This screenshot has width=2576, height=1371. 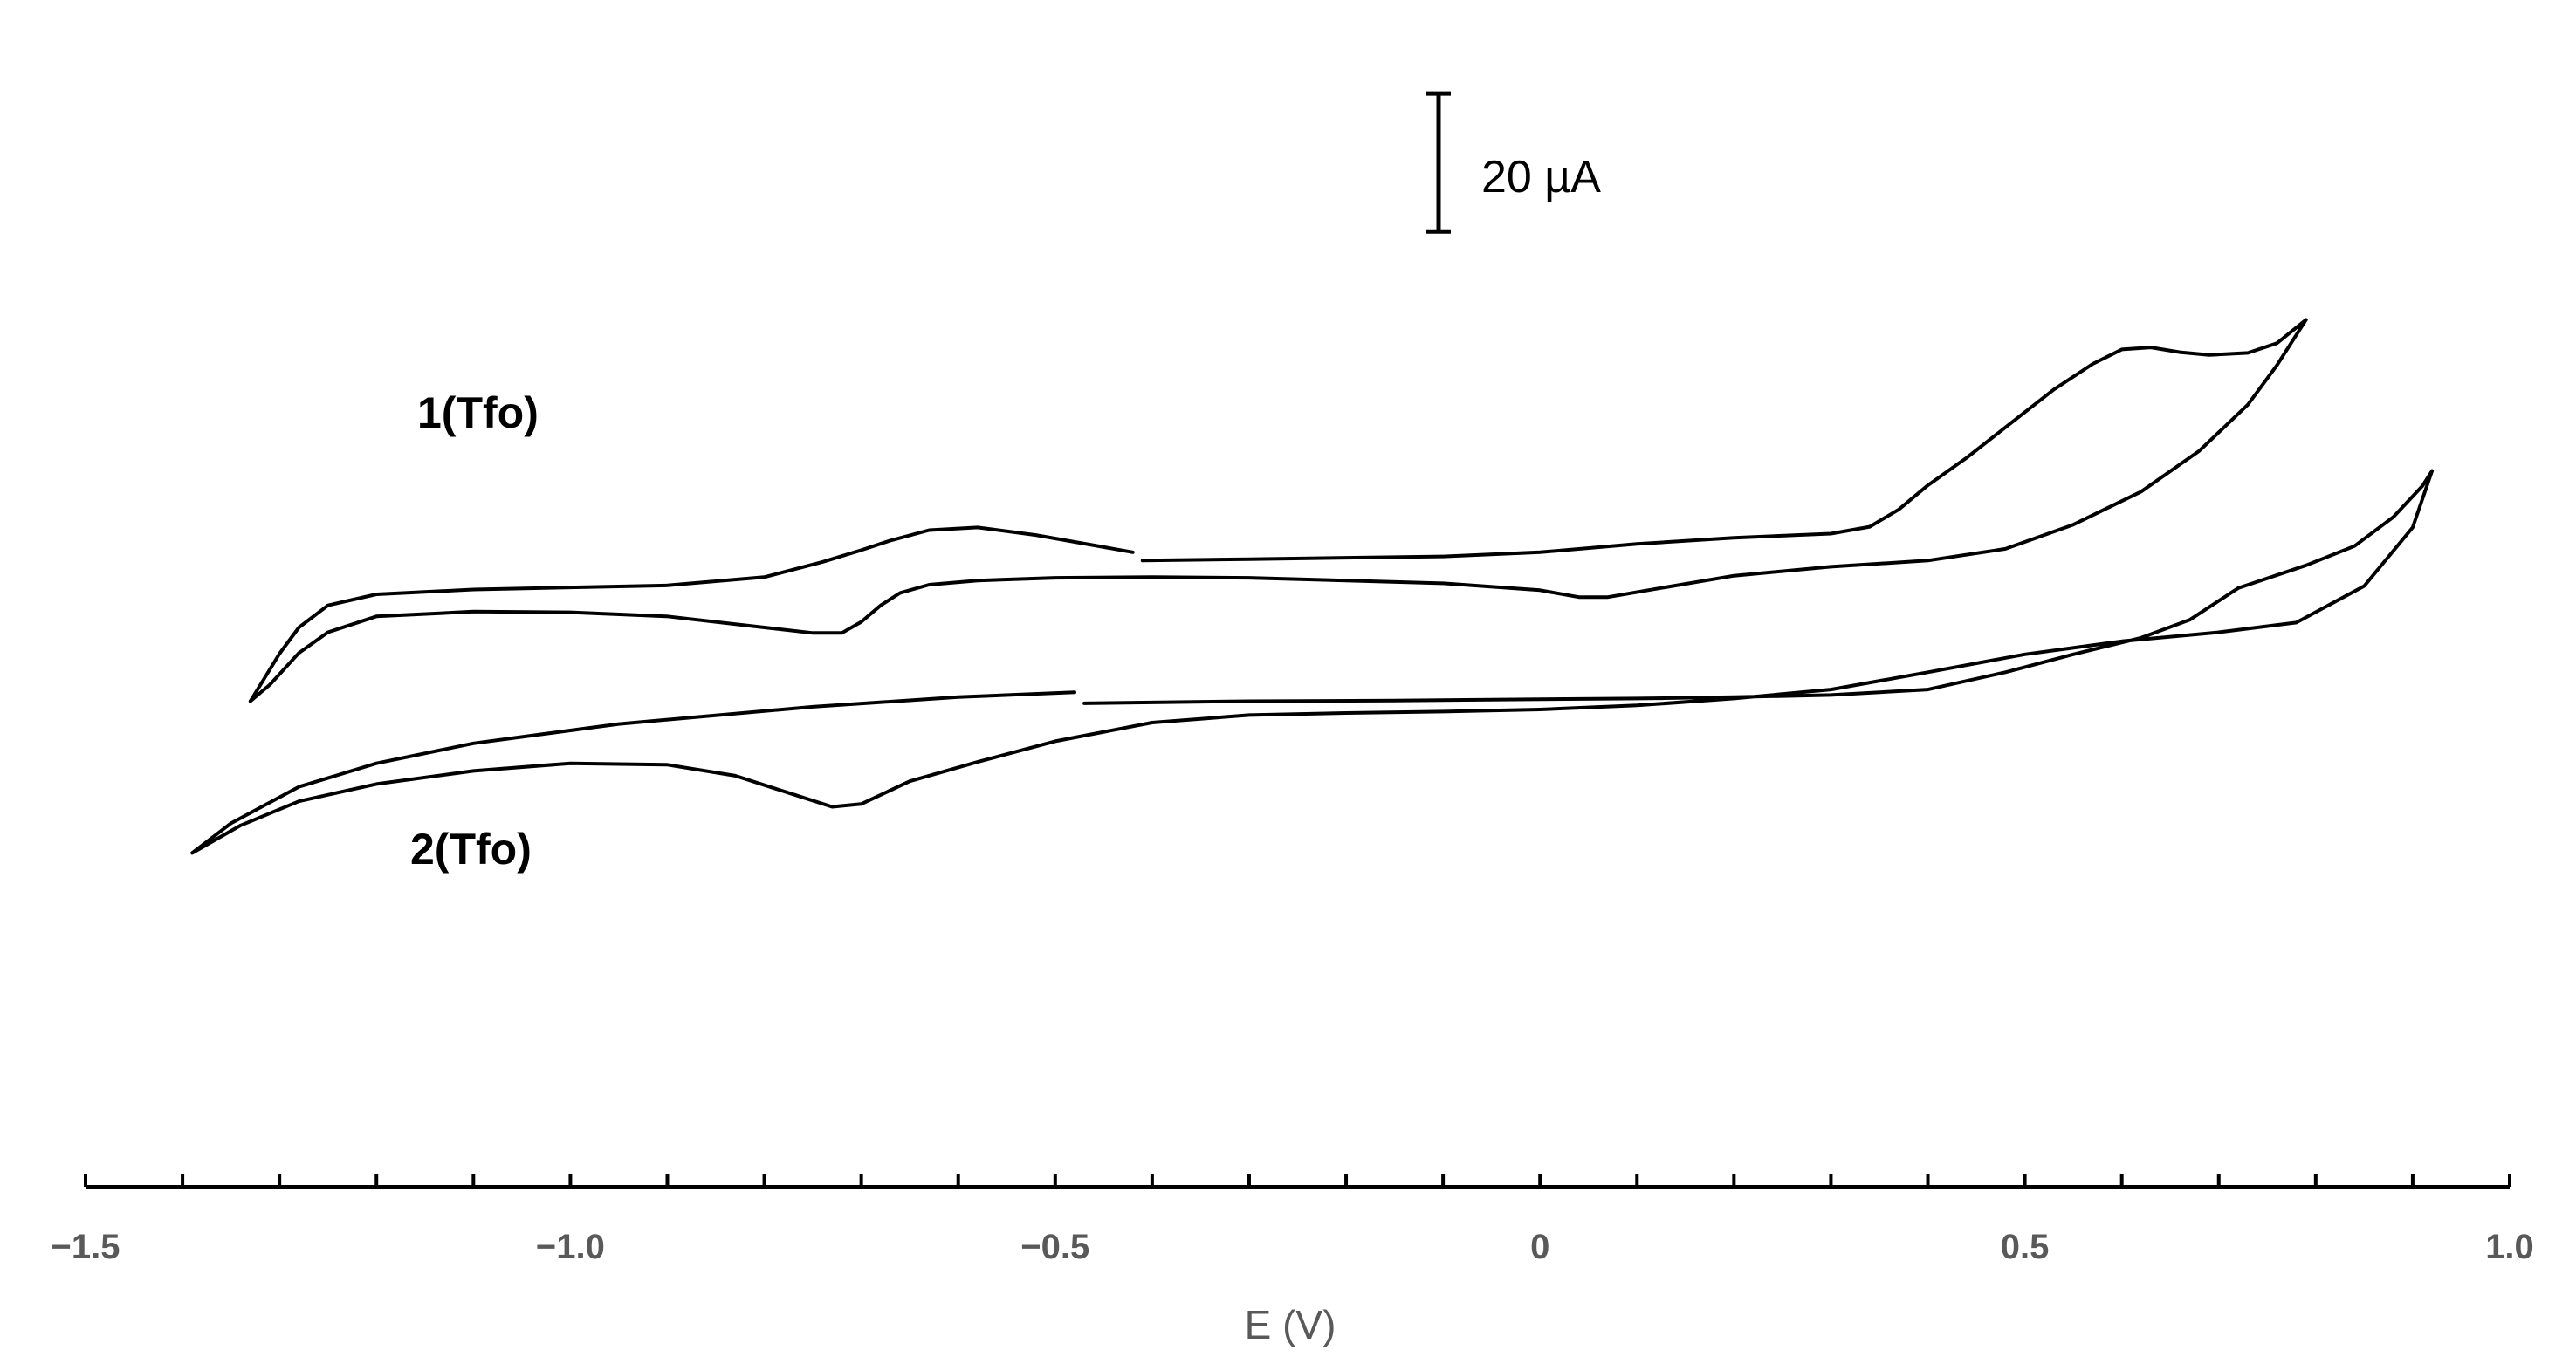 What do you see at coordinates (471, 849) in the screenshot?
I see `series-label-2-tfo: 2(Tfo)` at bounding box center [471, 849].